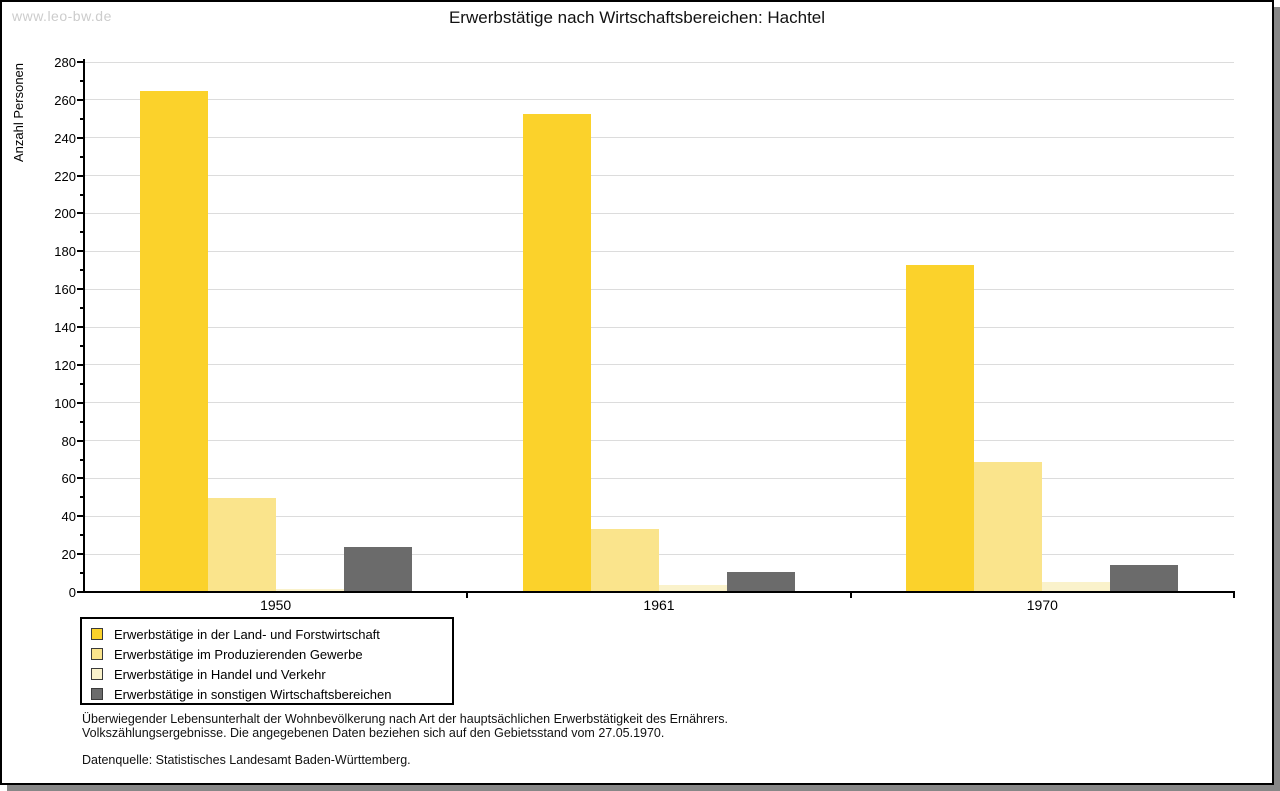 The width and height of the screenshot is (1280, 791). I want to click on x-category-label: 1961, so click(659, 605).